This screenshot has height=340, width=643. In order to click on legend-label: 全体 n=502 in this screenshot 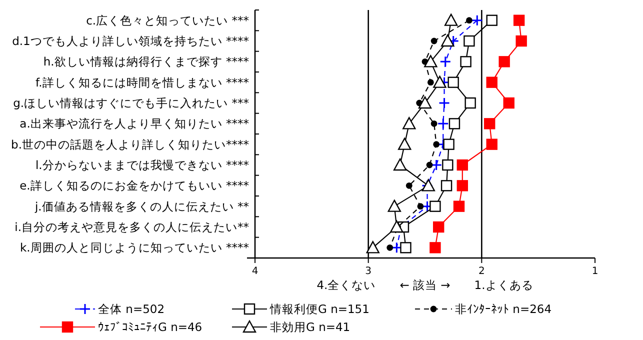, I will do `click(131, 309)`.